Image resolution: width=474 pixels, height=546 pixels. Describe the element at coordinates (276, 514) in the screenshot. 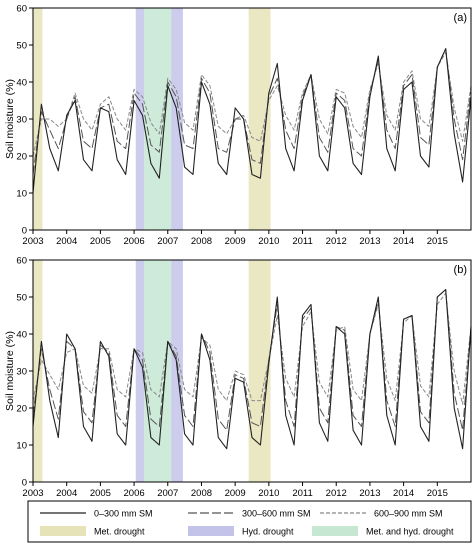

I see `legend-line-label: 300–600 mm SM` at that location.